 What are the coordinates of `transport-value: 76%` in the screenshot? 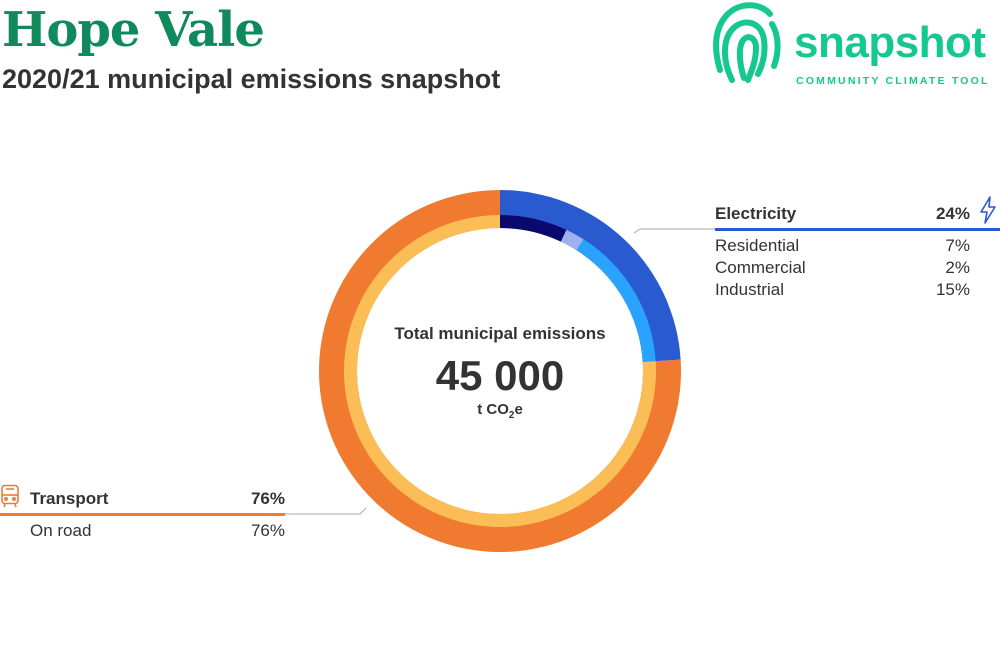 It's located at (267, 498).